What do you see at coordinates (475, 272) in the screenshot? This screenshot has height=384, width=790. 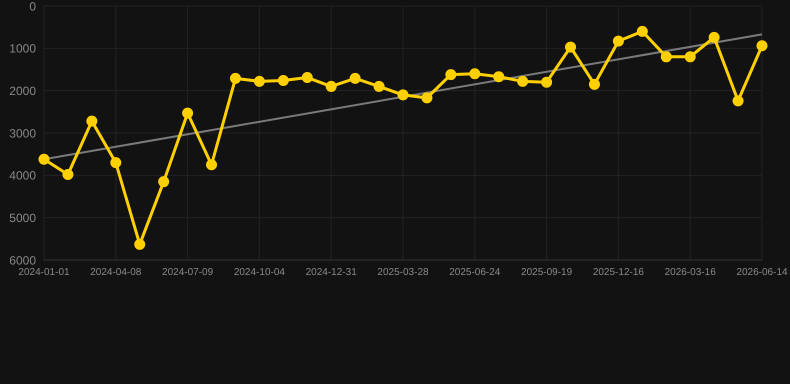 I see `x-tick-label: 2025-06-24` at bounding box center [475, 272].